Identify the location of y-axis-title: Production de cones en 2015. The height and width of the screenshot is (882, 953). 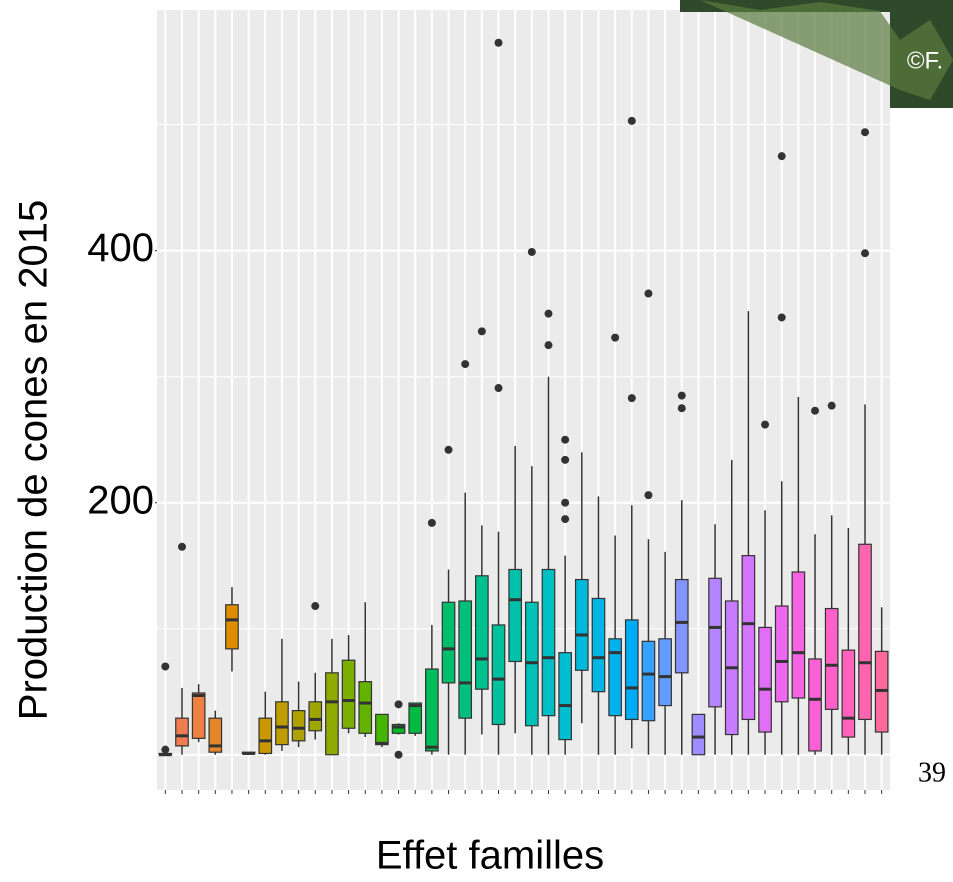
(34, 460).